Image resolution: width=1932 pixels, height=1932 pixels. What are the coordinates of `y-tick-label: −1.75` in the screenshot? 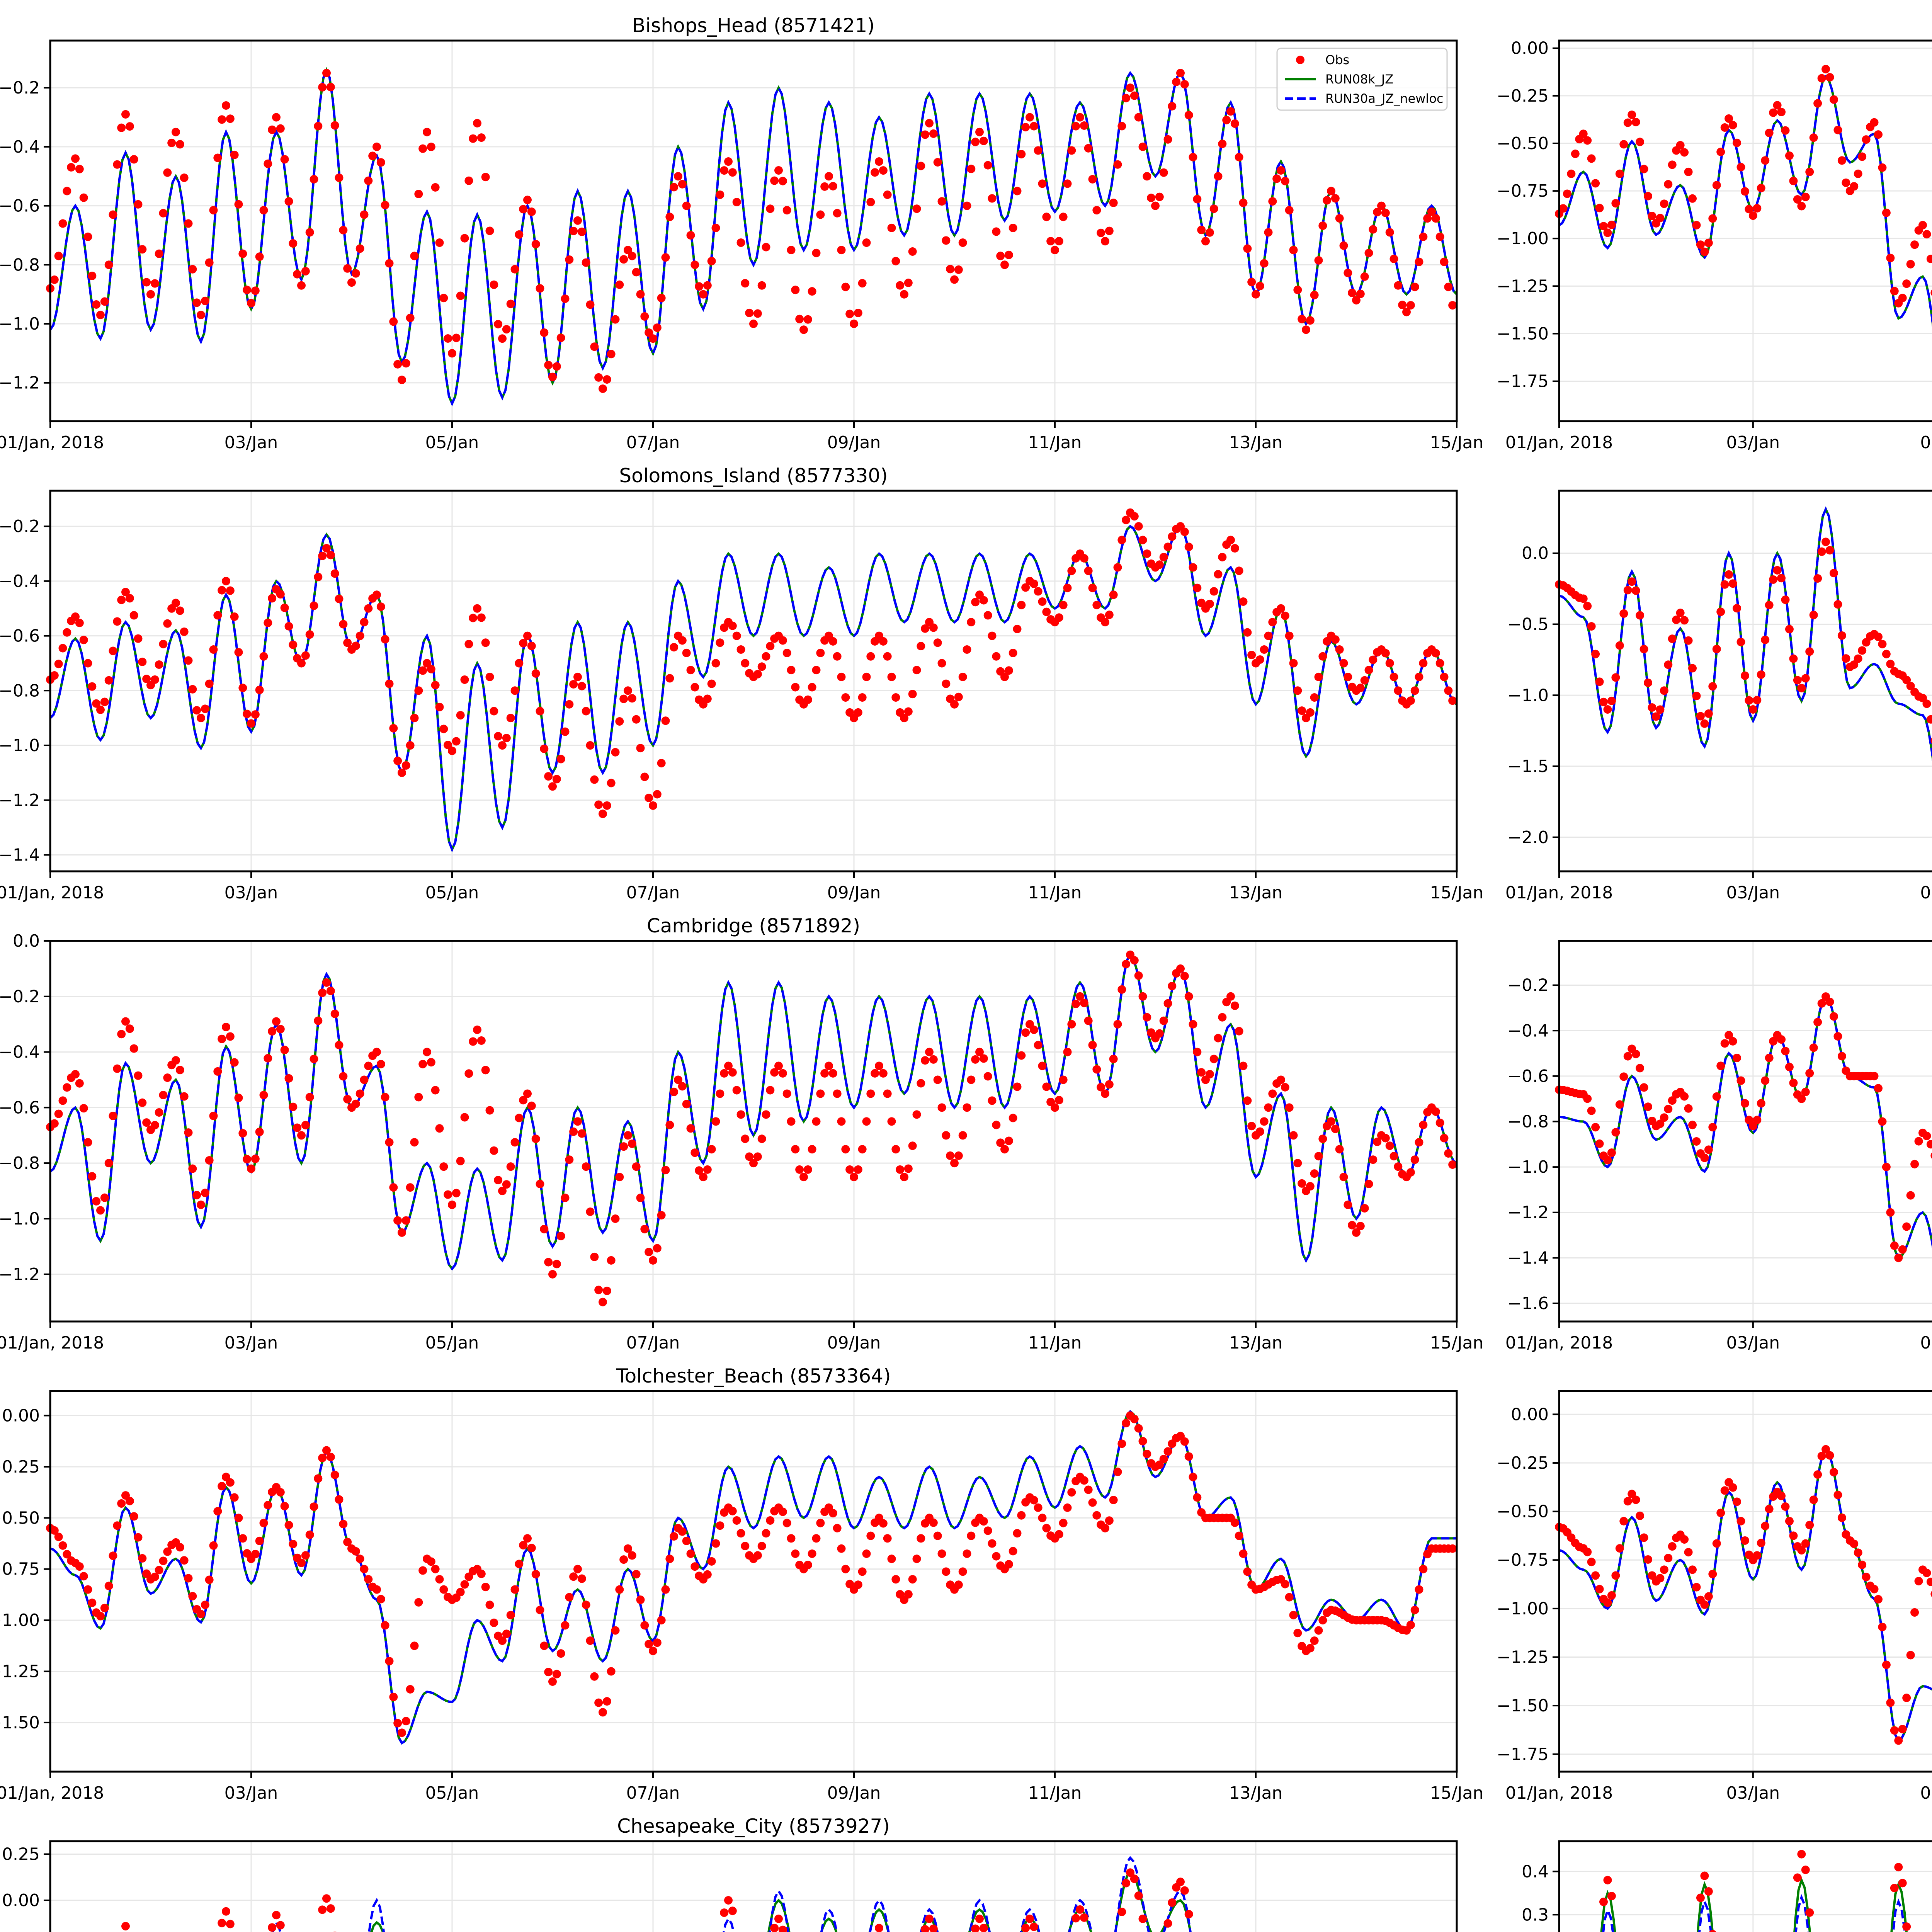 It's located at (1523, 1755).